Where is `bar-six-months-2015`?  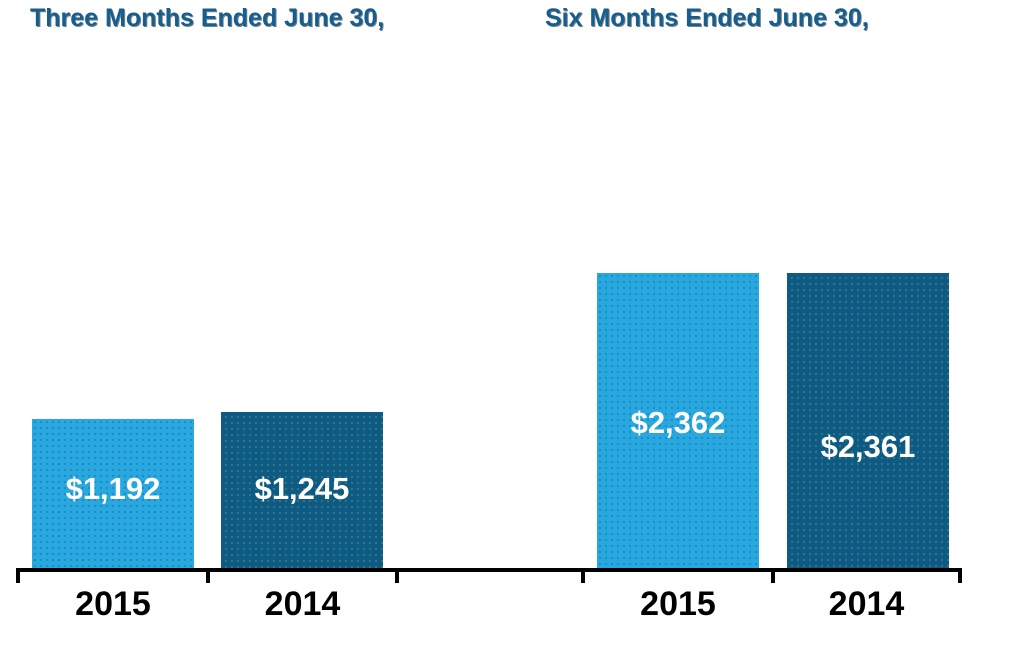 bar-six-months-2015 is located at coordinates (678, 420).